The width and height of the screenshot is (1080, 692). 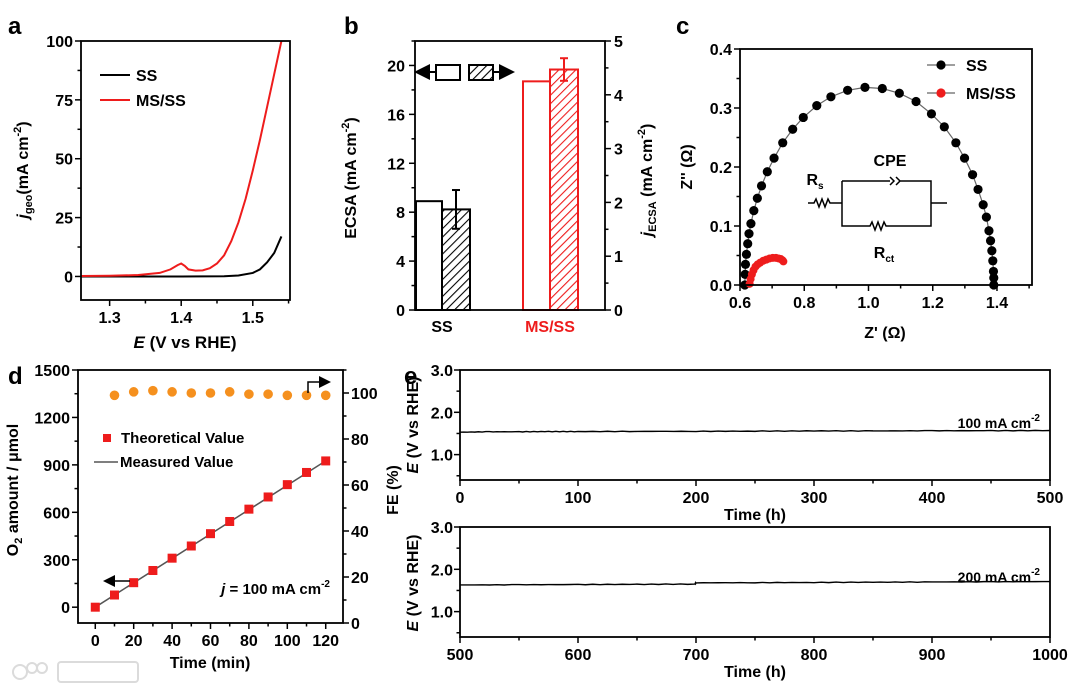 I want to click on x-tick-label: 1.5, so click(x=253, y=318).